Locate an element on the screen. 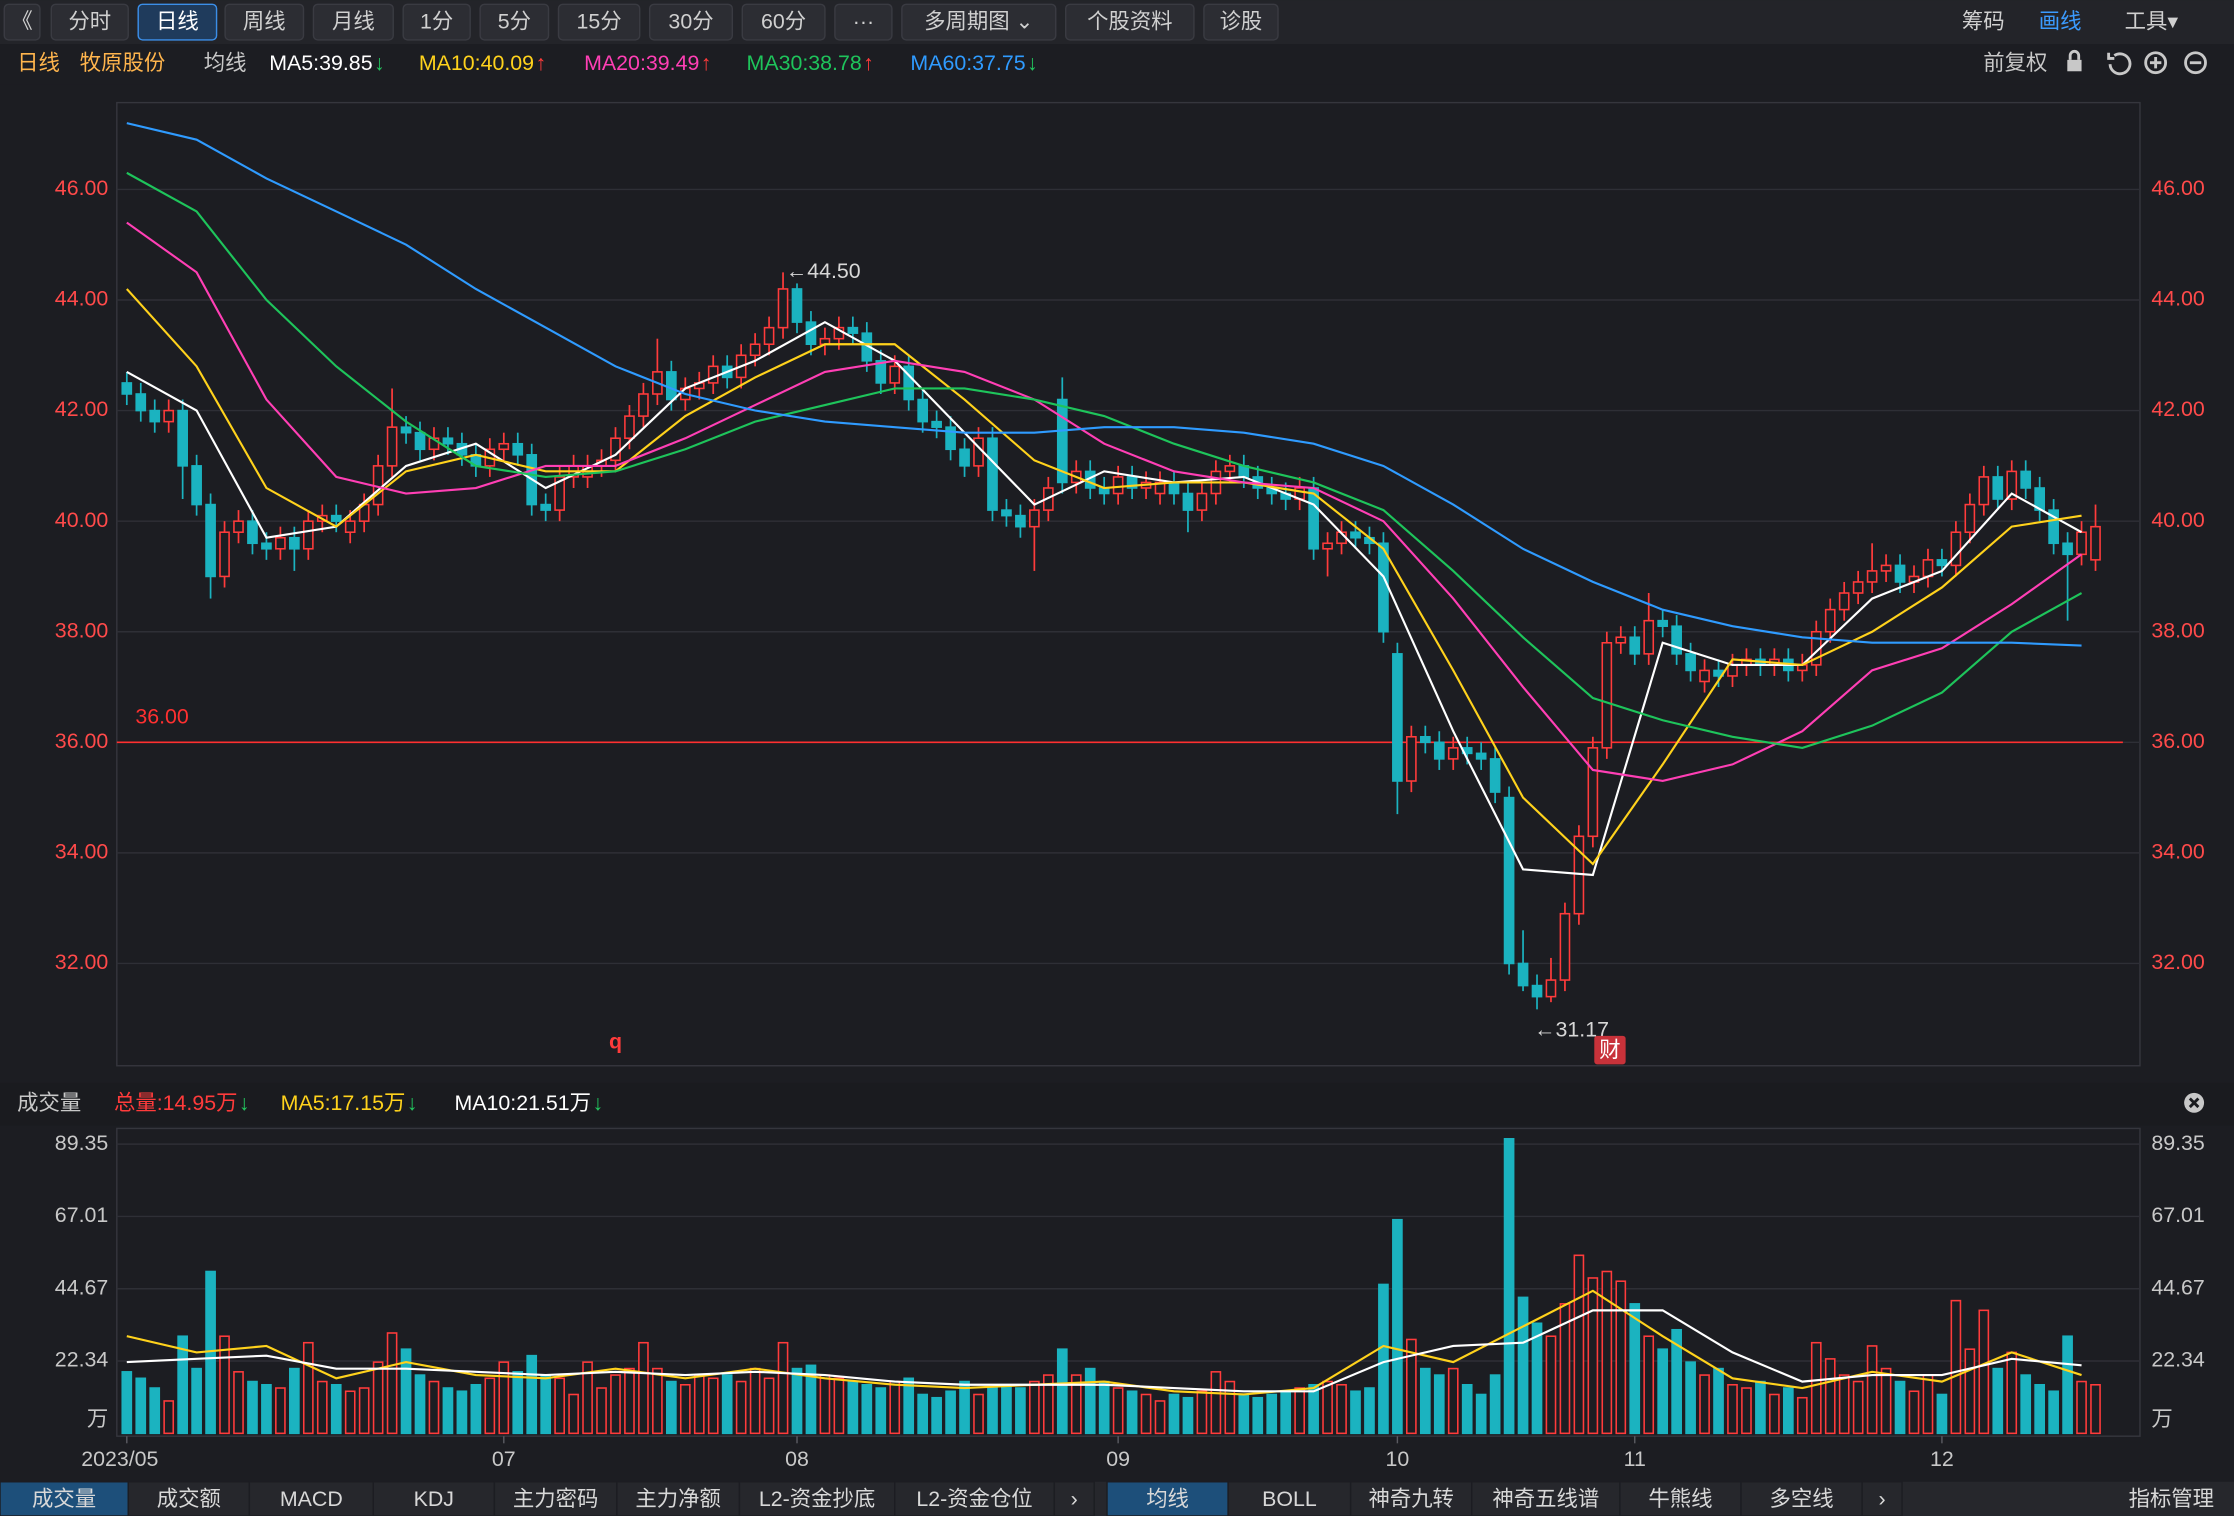  tab-label: 主力净额 is located at coordinates (677, 1499).